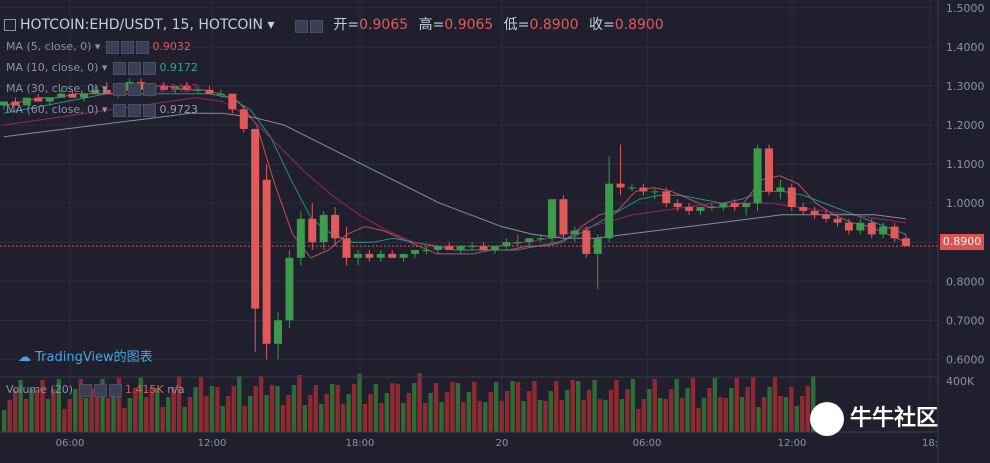 The width and height of the screenshot is (990, 463). I want to click on ma10-value: 0.9172, so click(178, 67).